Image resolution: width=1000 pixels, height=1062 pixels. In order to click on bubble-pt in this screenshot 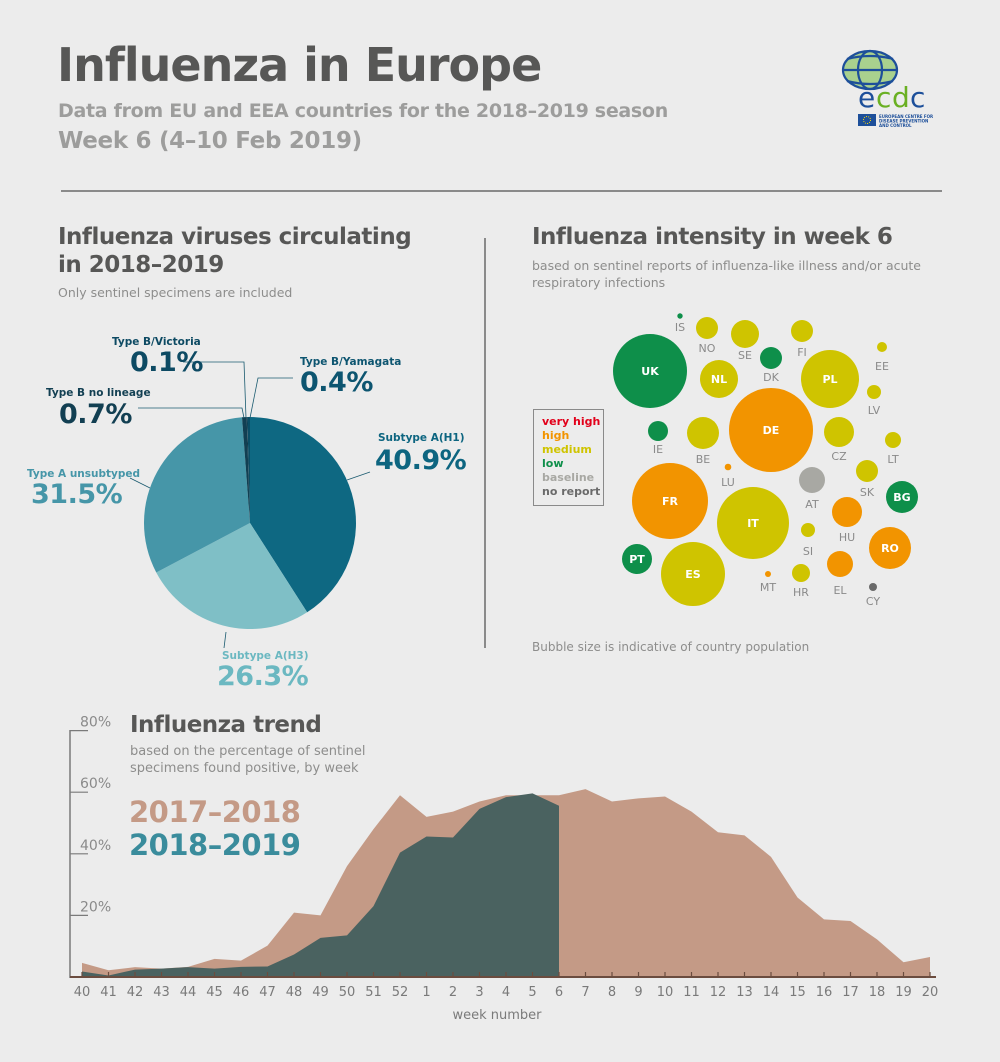, I will do `click(637, 559)`.